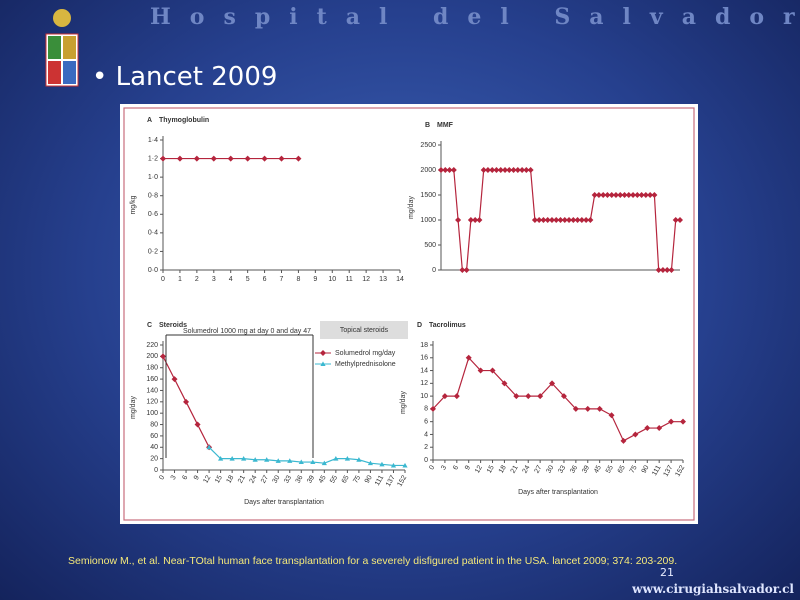 Image resolution: width=800 pixels, height=600 pixels. Describe the element at coordinates (332, 279) in the screenshot. I see `x-tick-label: 10` at that location.